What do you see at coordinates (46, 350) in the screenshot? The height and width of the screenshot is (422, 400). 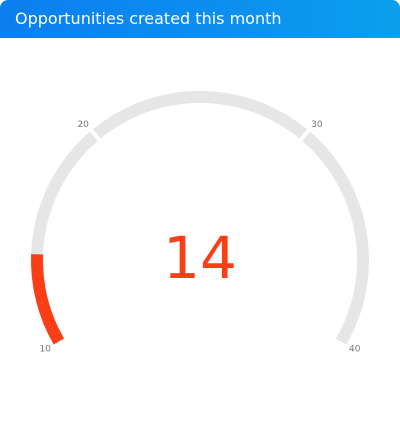 I see `gauge-tick-label: 10` at bounding box center [46, 350].